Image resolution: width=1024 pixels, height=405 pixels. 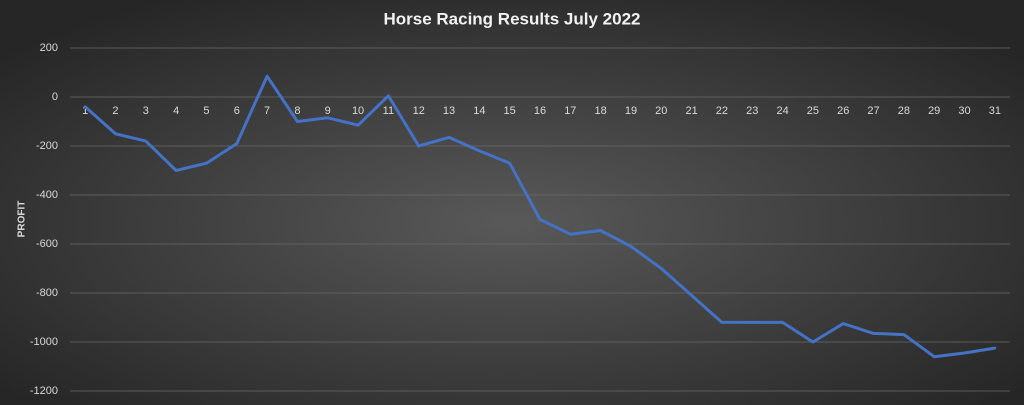 What do you see at coordinates (237, 111) in the screenshot?
I see `x-tick-label: 6` at bounding box center [237, 111].